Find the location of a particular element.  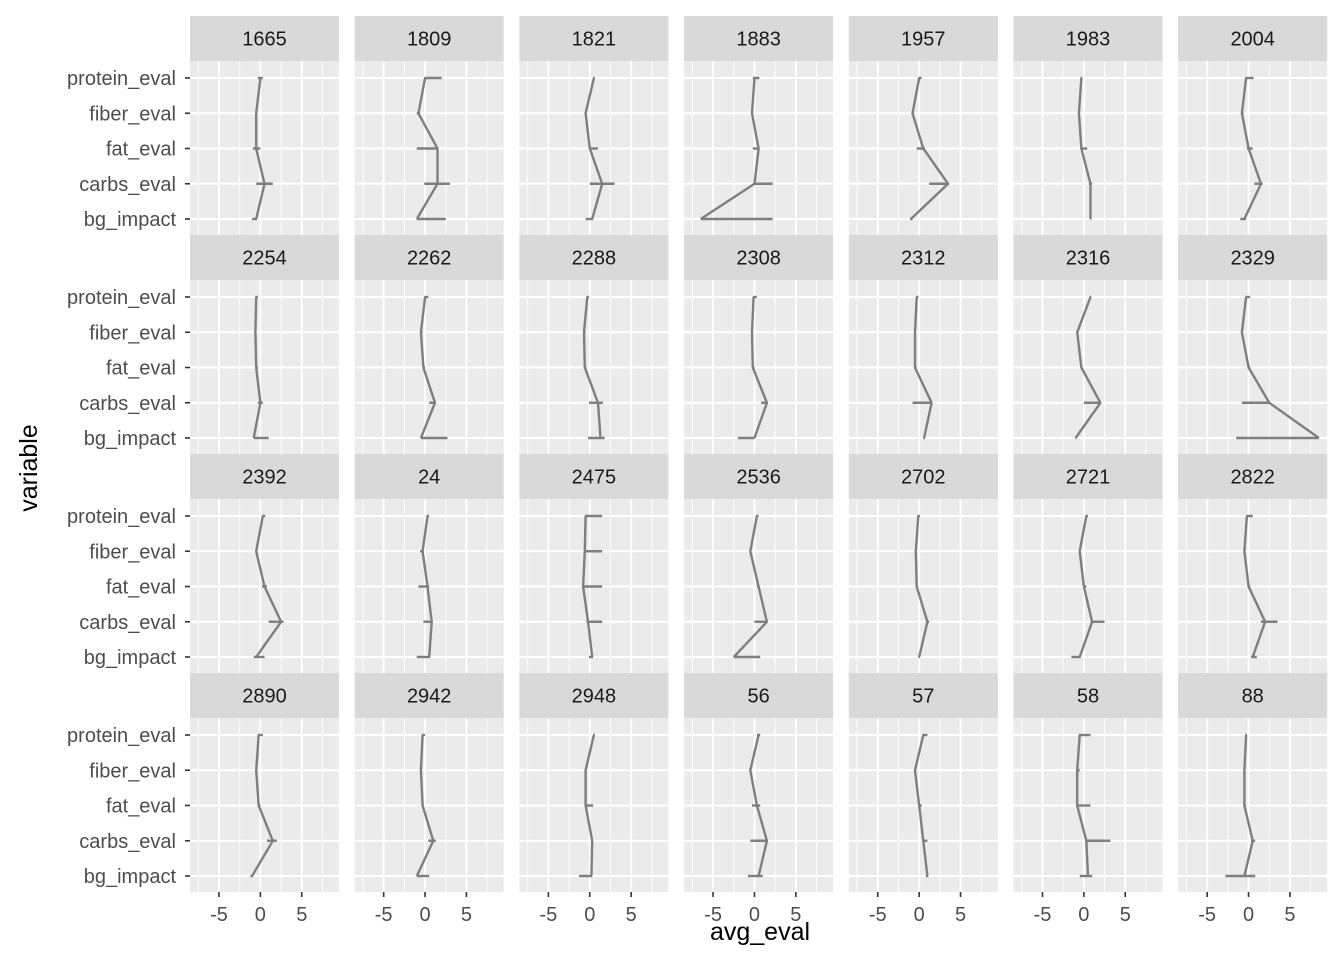

facet-panel-2254: 2254 is located at coordinates (264, 344).